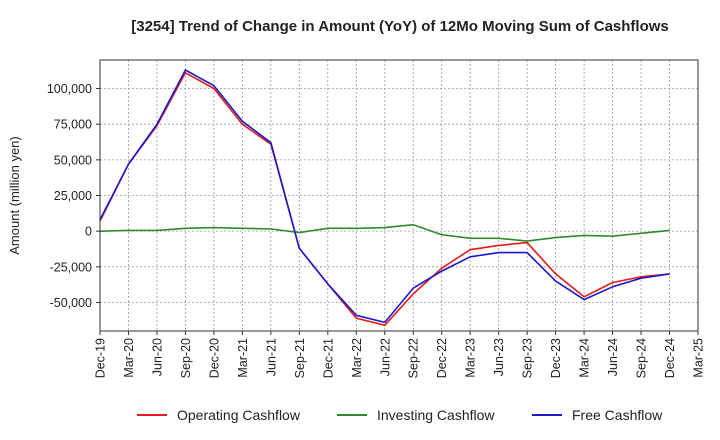  What do you see at coordinates (385, 357) in the screenshot?
I see `x-tick-label: Jun-22` at bounding box center [385, 357].